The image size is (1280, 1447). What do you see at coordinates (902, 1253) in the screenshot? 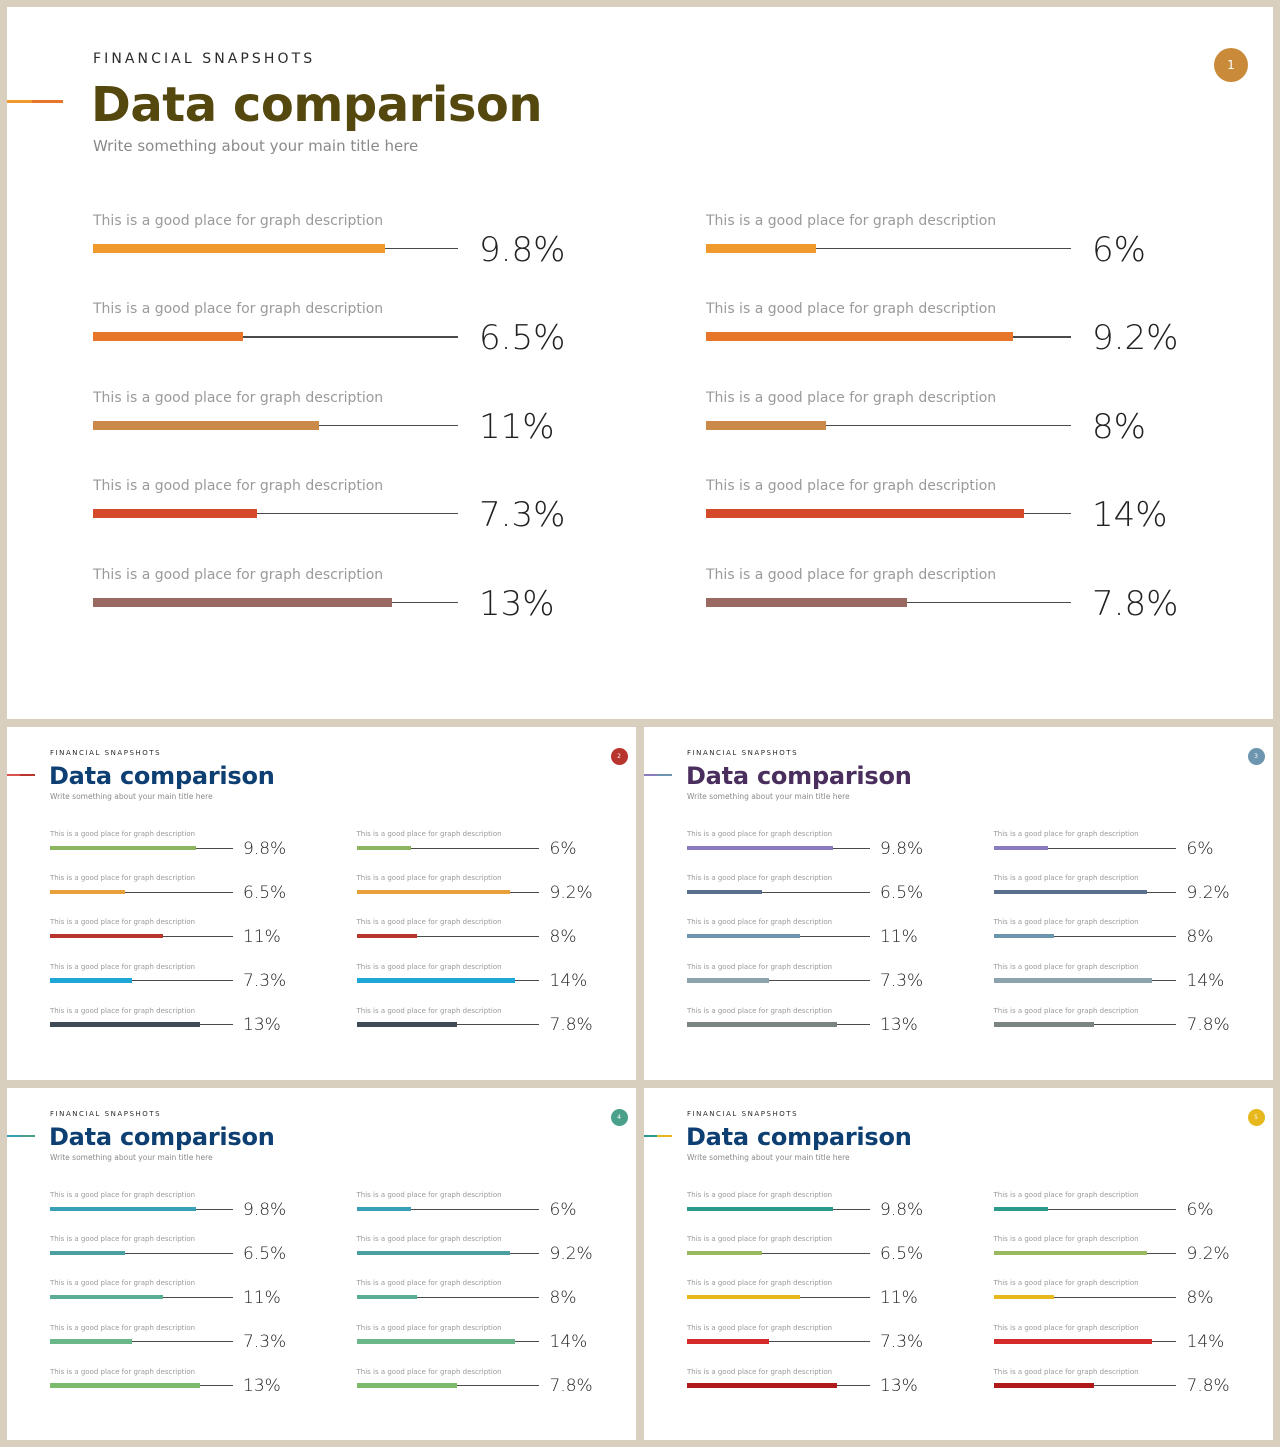
I see `percent-value: 6.5%` at bounding box center [902, 1253].